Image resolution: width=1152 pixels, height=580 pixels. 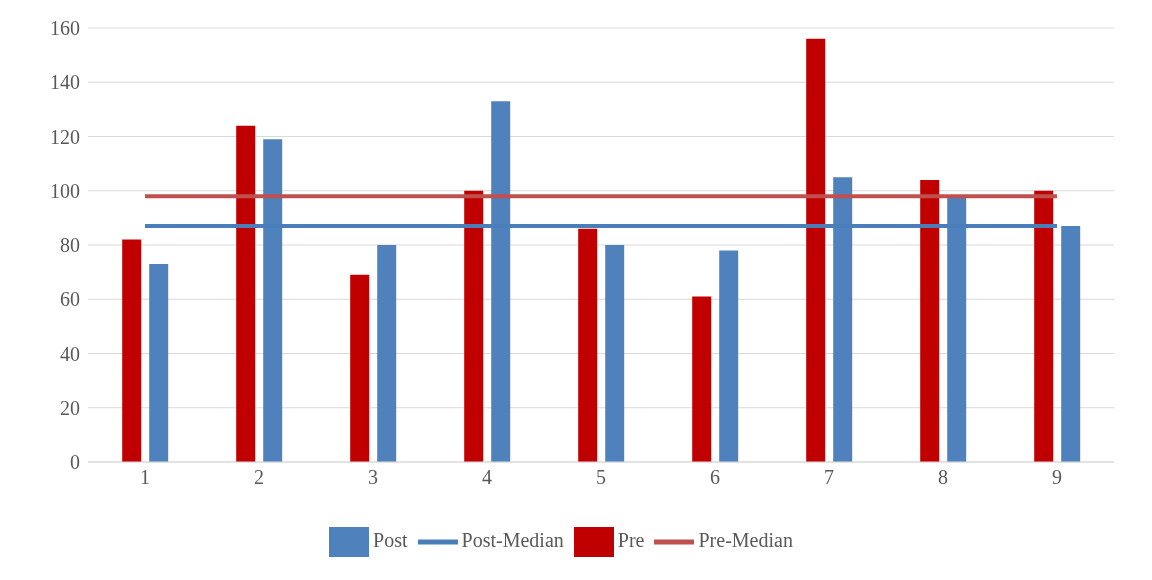 What do you see at coordinates (512, 539) in the screenshot?
I see `legend-label: Post-Median` at bounding box center [512, 539].